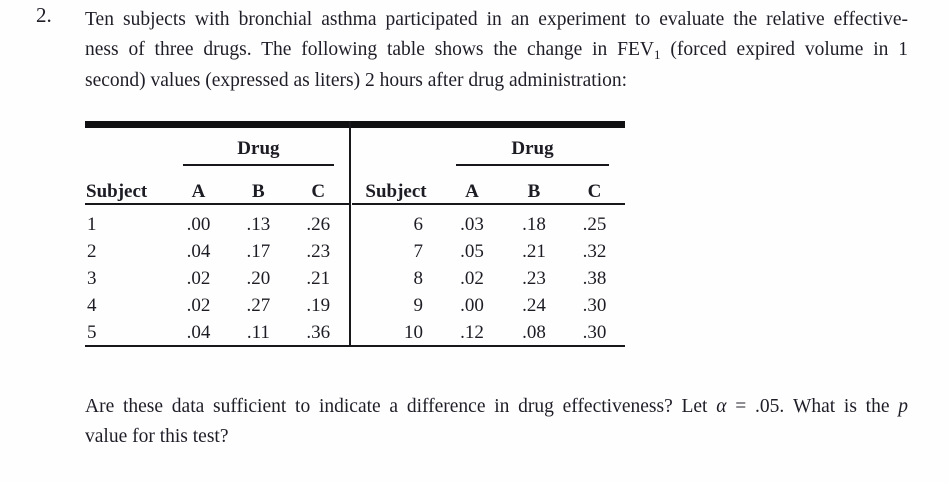 This screenshot has width=949, height=483. I want to click on table-left-half: Drug Subject A B C 1 .00 .13 .26 2 .04, so click(217, 237).